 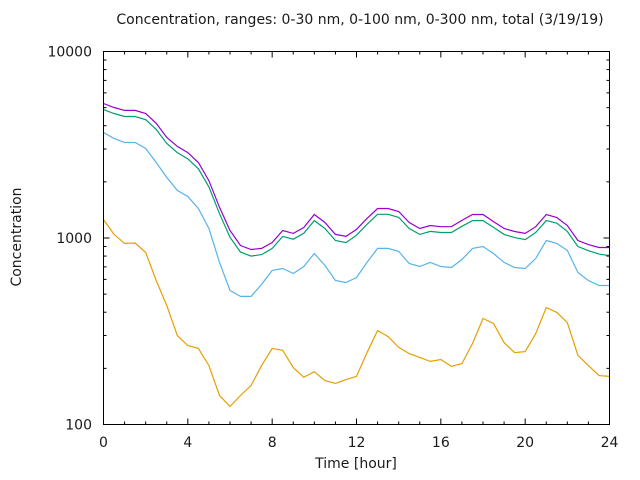 What do you see at coordinates (103, 443) in the screenshot?
I see `x-tick-label: 0` at bounding box center [103, 443].